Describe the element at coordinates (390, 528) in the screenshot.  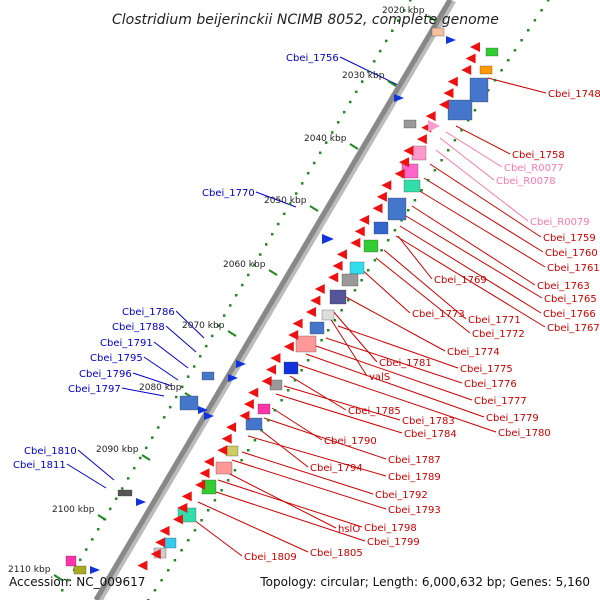
I see `gene-label-cbei-1798: Cbei_1798` at that location.